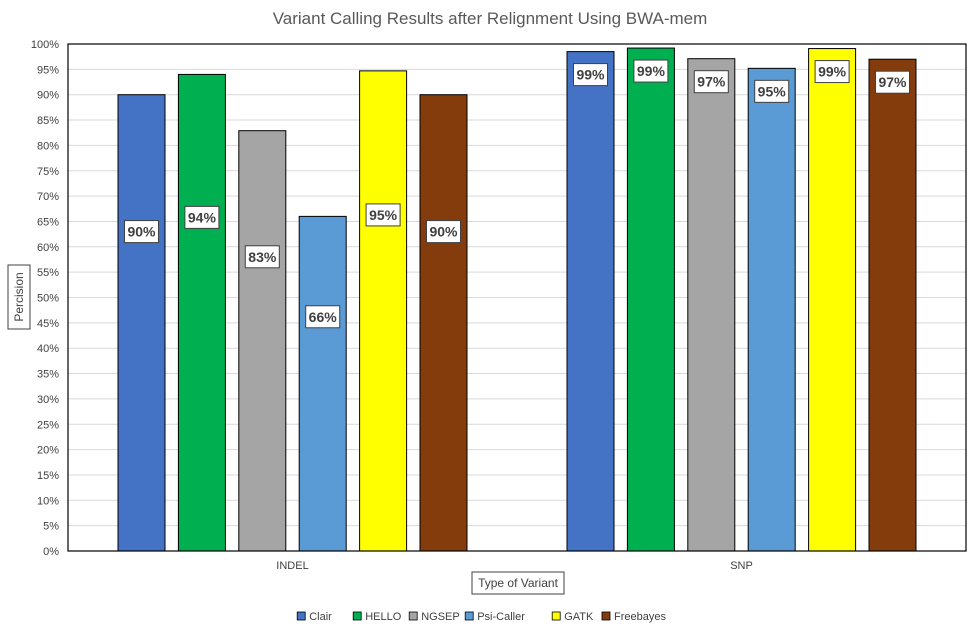  What do you see at coordinates (48, 273) in the screenshot?
I see `y-tick-label: 55%` at bounding box center [48, 273].